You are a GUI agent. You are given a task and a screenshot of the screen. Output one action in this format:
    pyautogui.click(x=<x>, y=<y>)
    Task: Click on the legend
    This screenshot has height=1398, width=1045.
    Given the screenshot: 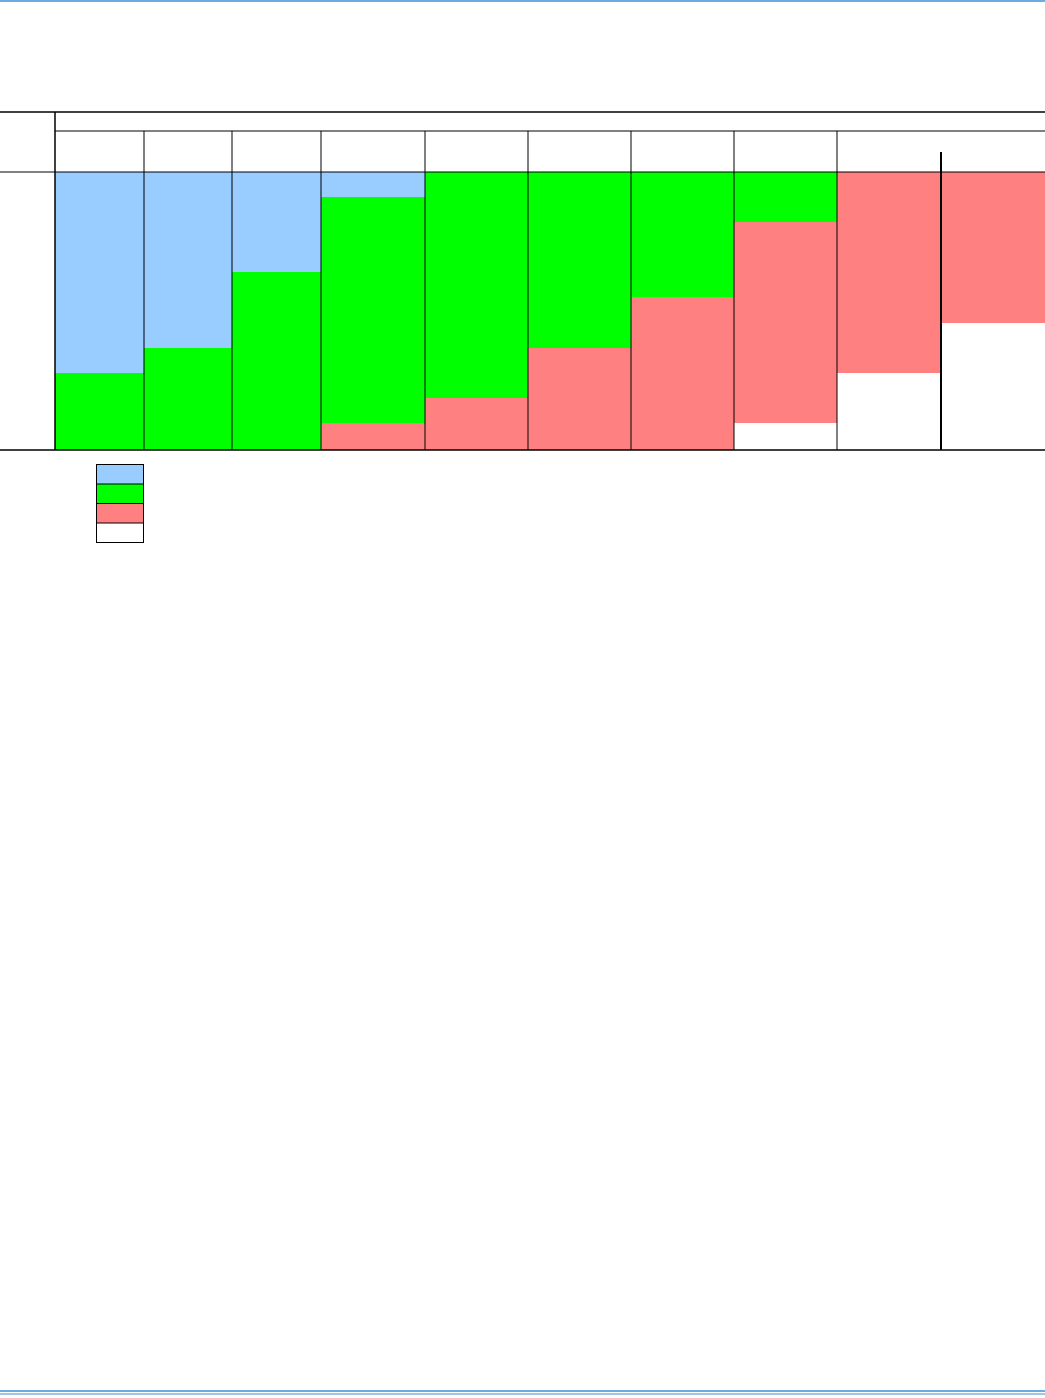 What is the action you would take?
    pyautogui.click(x=120, y=503)
    